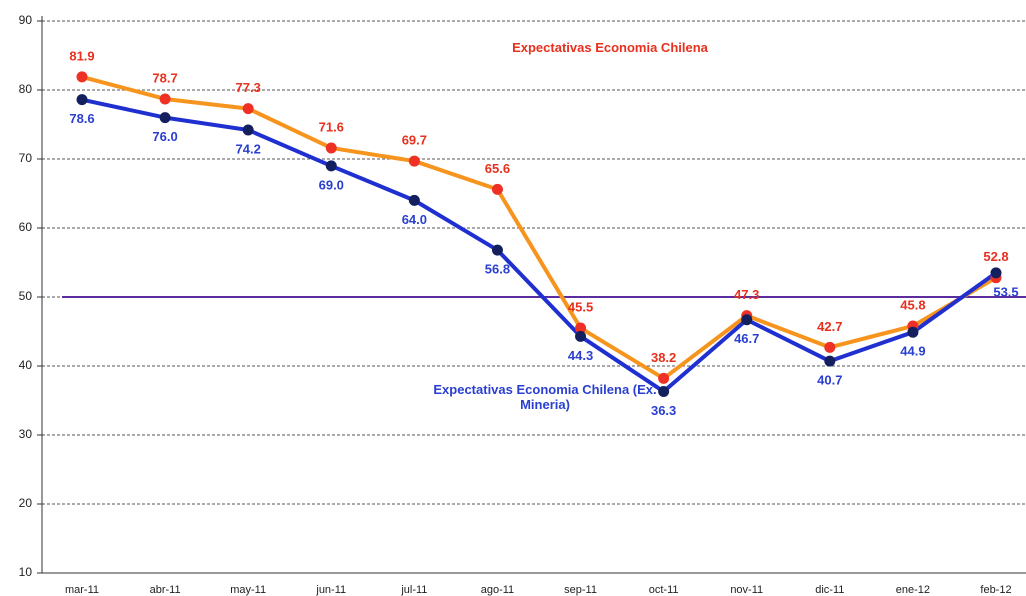 Image resolution: width=1026 pixels, height=596 pixels. Describe the element at coordinates (829, 590) in the screenshot. I see `x-tick-label: dic-11` at that location.